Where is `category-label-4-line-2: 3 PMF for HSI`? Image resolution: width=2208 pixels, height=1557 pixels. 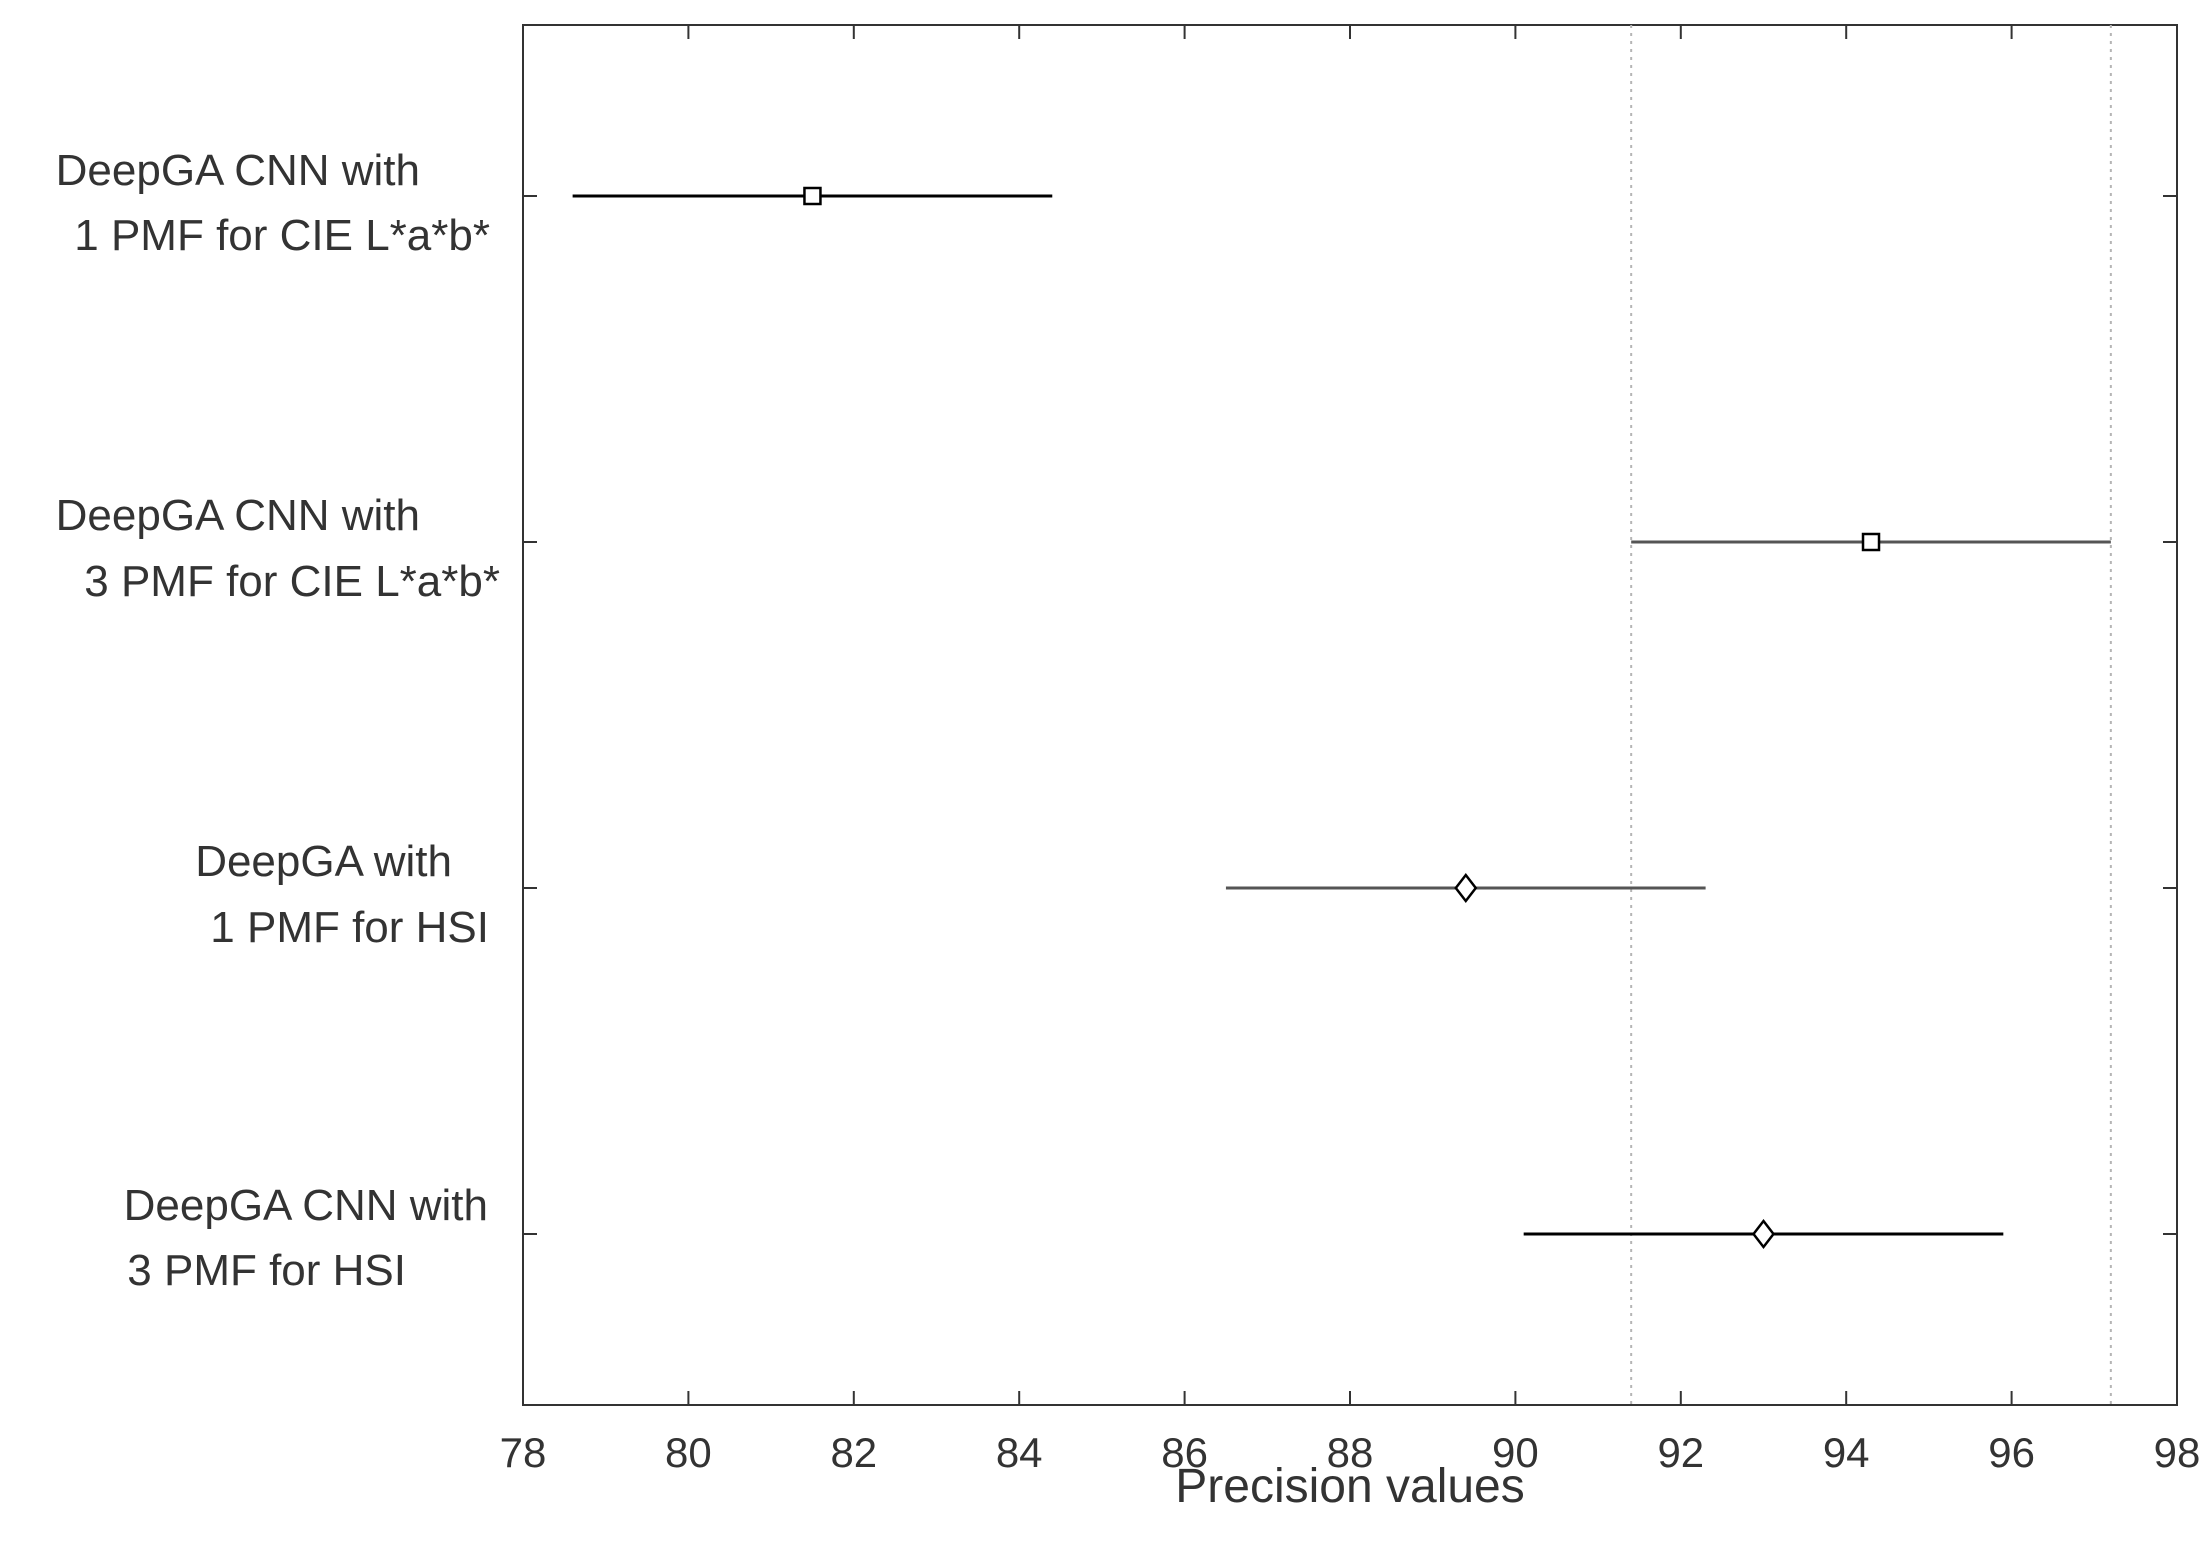
category-label-4-line-2: 3 PMF for HSI is located at coordinates (266, 1270).